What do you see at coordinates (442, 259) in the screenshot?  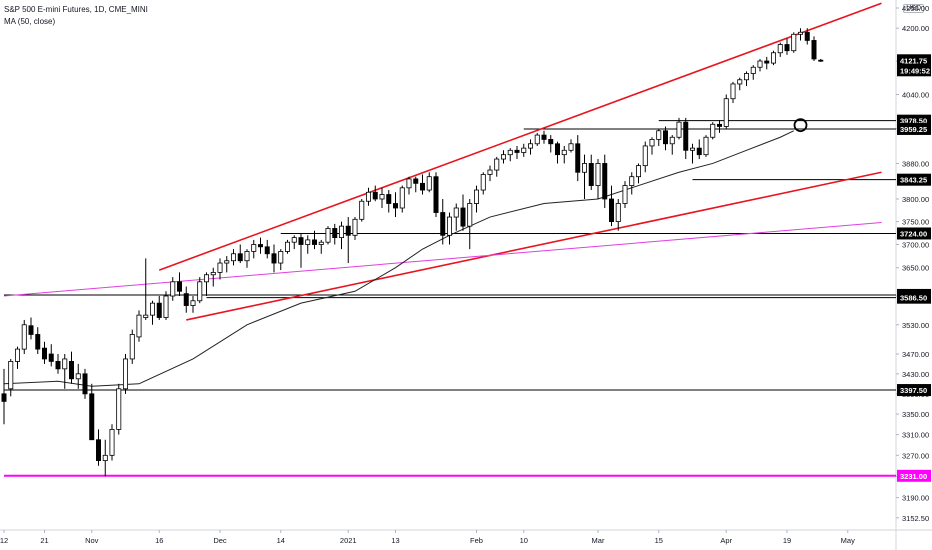 I see `trendline-magenta` at bounding box center [442, 259].